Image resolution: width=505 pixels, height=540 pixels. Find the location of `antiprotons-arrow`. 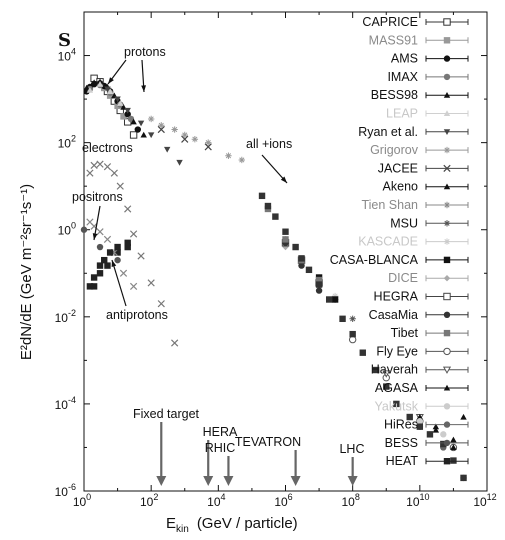

antiprotons-arrow is located at coordinates (119, 283).